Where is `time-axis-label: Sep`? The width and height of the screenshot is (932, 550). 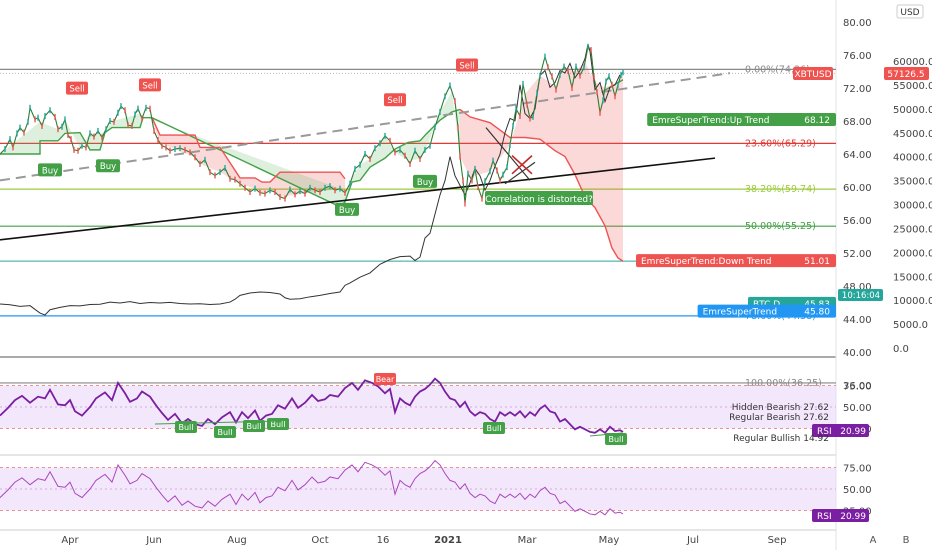
time-axis-label: Sep is located at coordinates (777, 540).